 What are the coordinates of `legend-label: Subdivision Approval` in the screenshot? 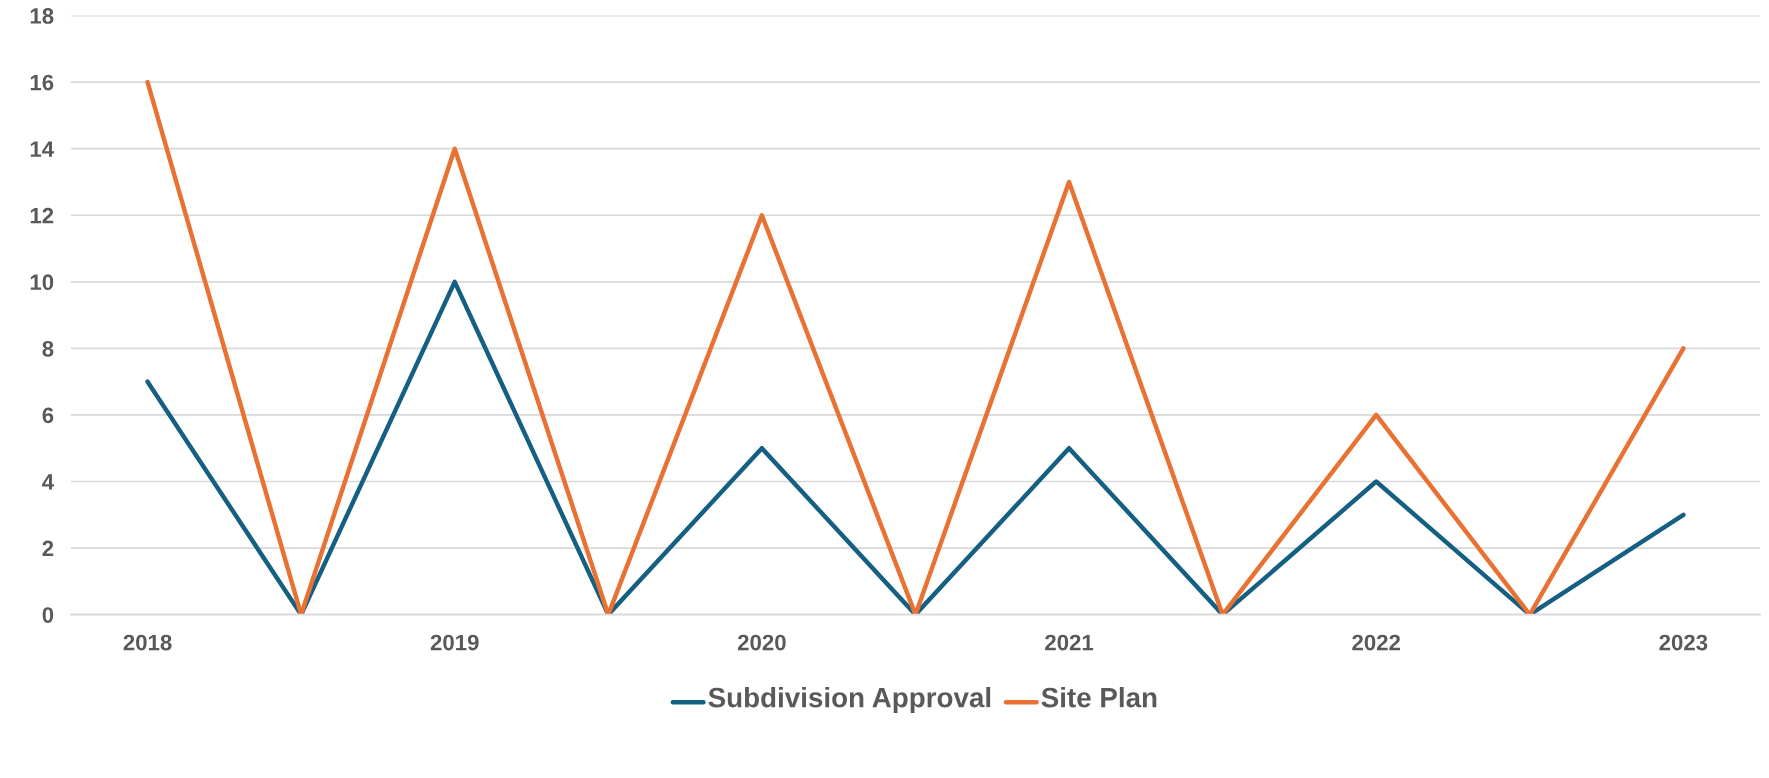 It's located at (849, 700).